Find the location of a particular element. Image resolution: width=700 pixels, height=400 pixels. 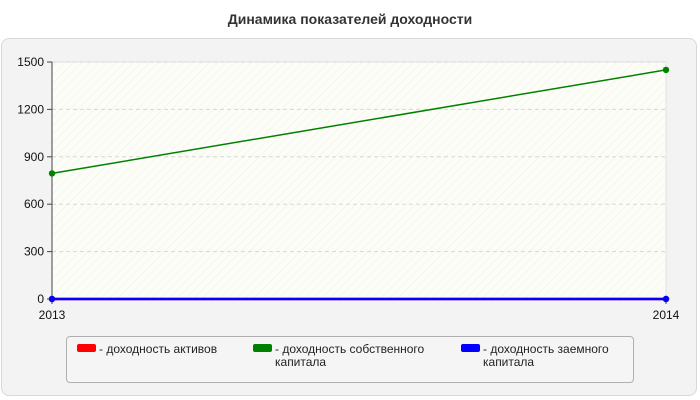

legend-label: - доходность собственного капитала is located at coordinates (350, 355).